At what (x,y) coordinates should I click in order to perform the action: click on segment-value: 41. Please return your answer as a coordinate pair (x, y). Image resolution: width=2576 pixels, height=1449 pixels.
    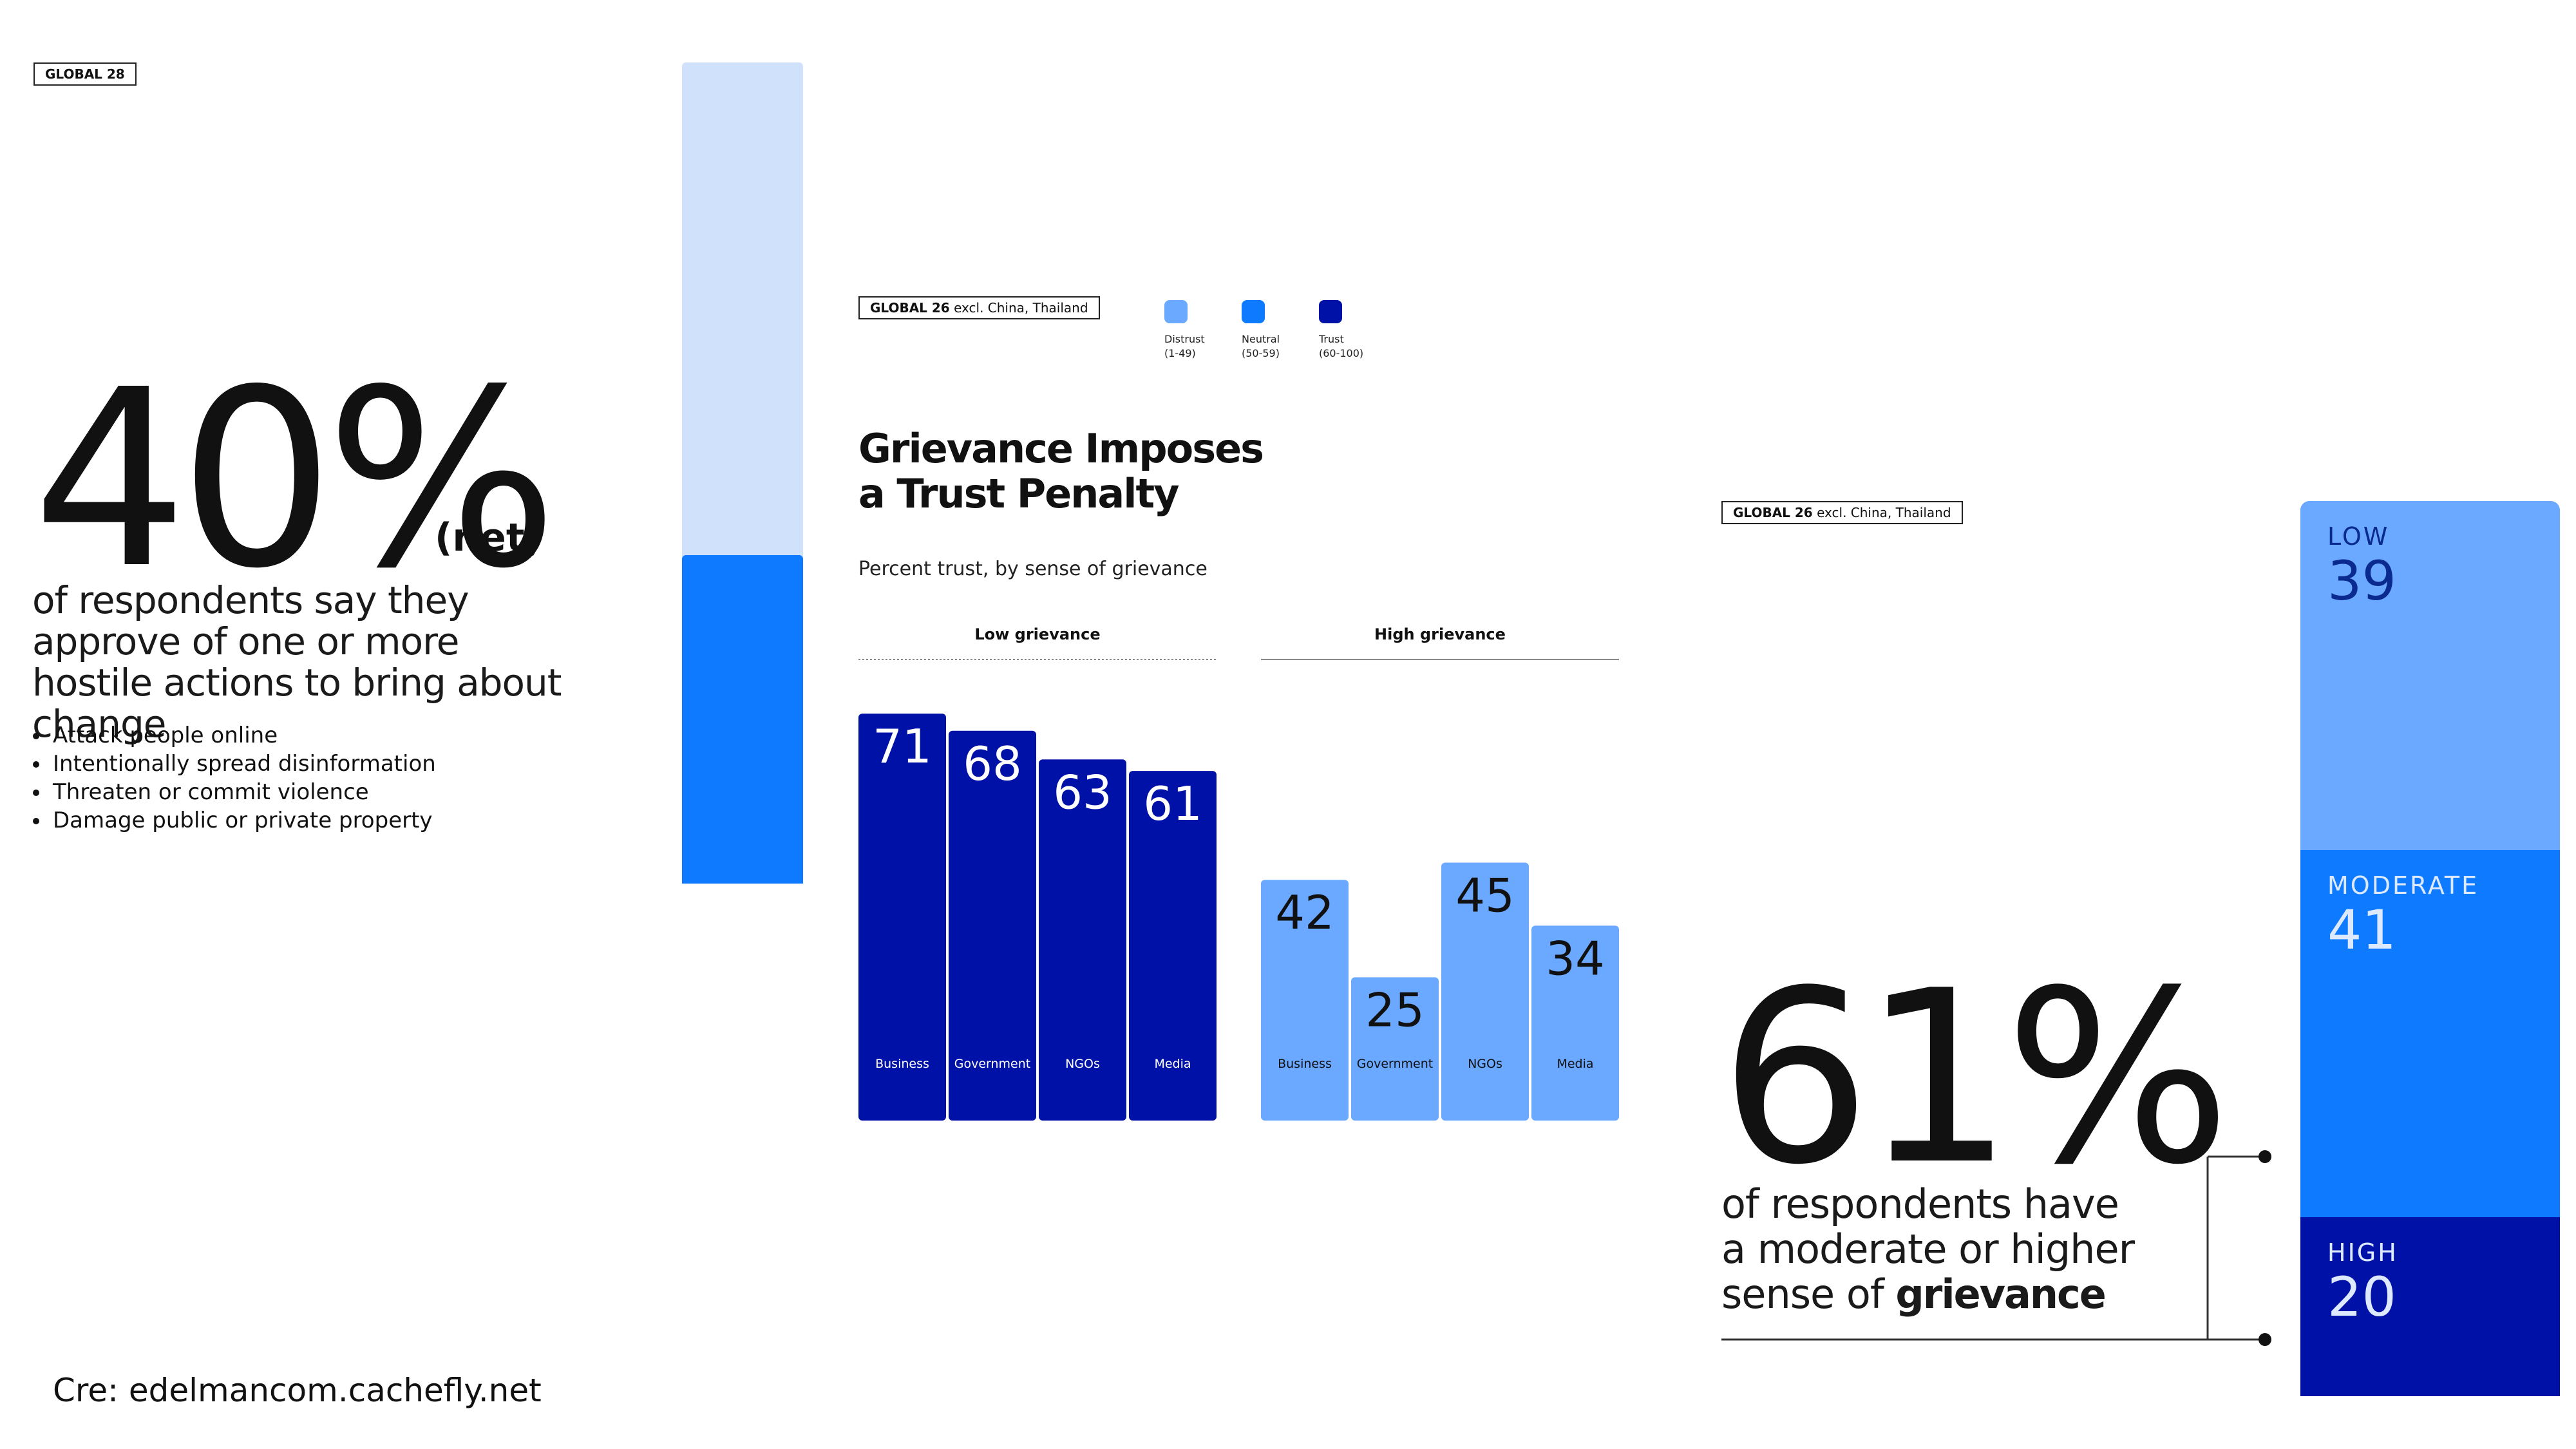
    Looking at the image, I should click on (2361, 930).